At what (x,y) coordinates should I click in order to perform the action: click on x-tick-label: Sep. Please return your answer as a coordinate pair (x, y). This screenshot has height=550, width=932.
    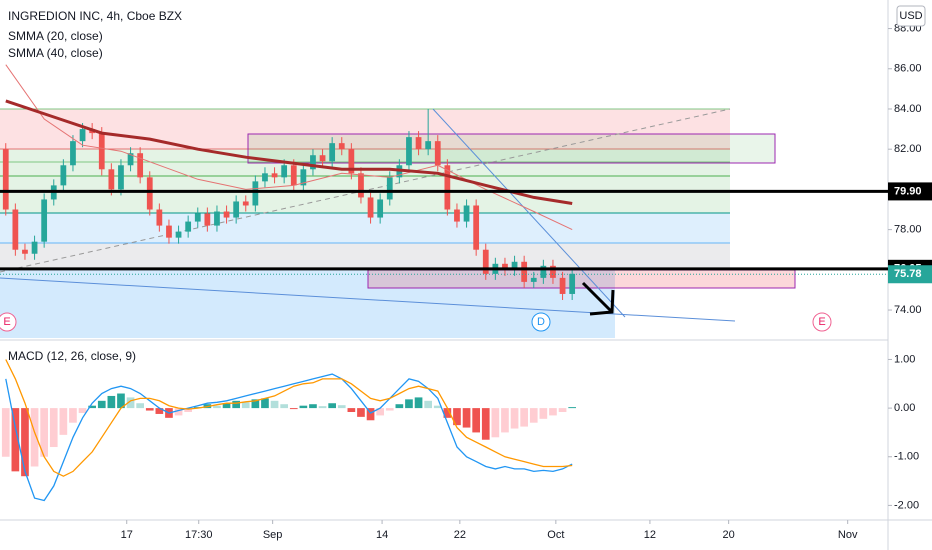
    Looking at the image, I should click on (273, 535).